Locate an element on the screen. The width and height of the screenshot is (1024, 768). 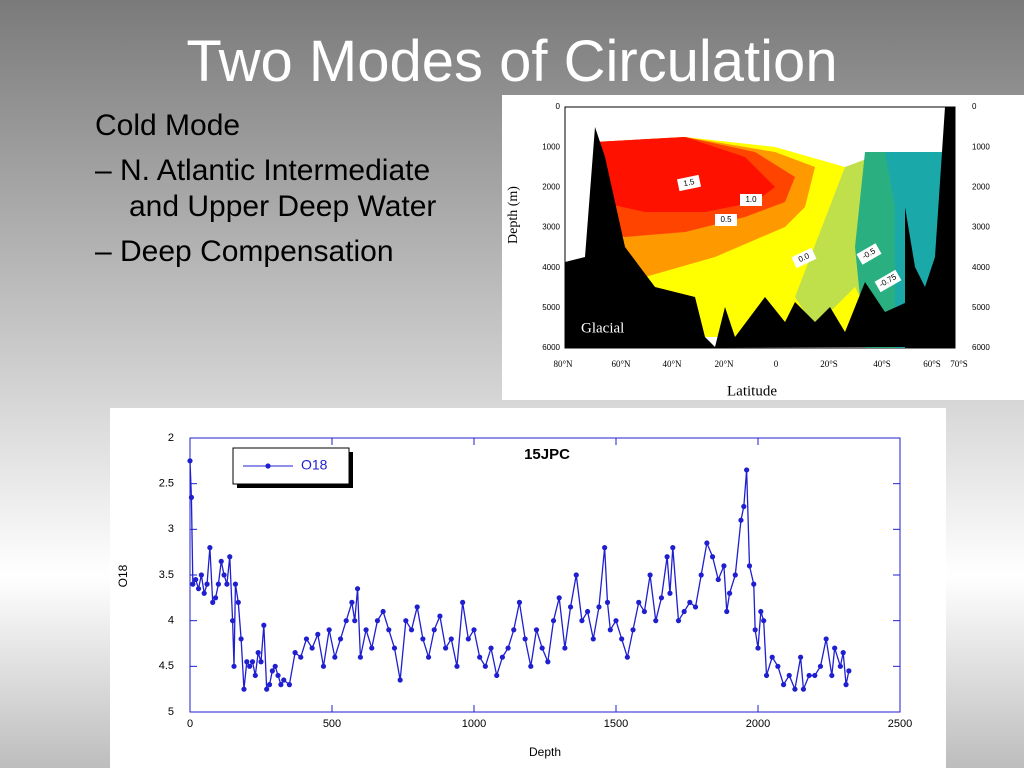
bullet: – Deep Compensation is located at coordinates (244, 251).